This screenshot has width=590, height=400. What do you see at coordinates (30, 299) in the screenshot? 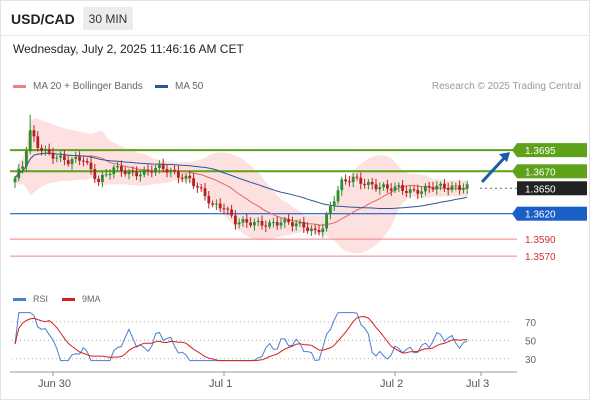
I see `legend-rsi: RSI` at bounding box center [30, 299].